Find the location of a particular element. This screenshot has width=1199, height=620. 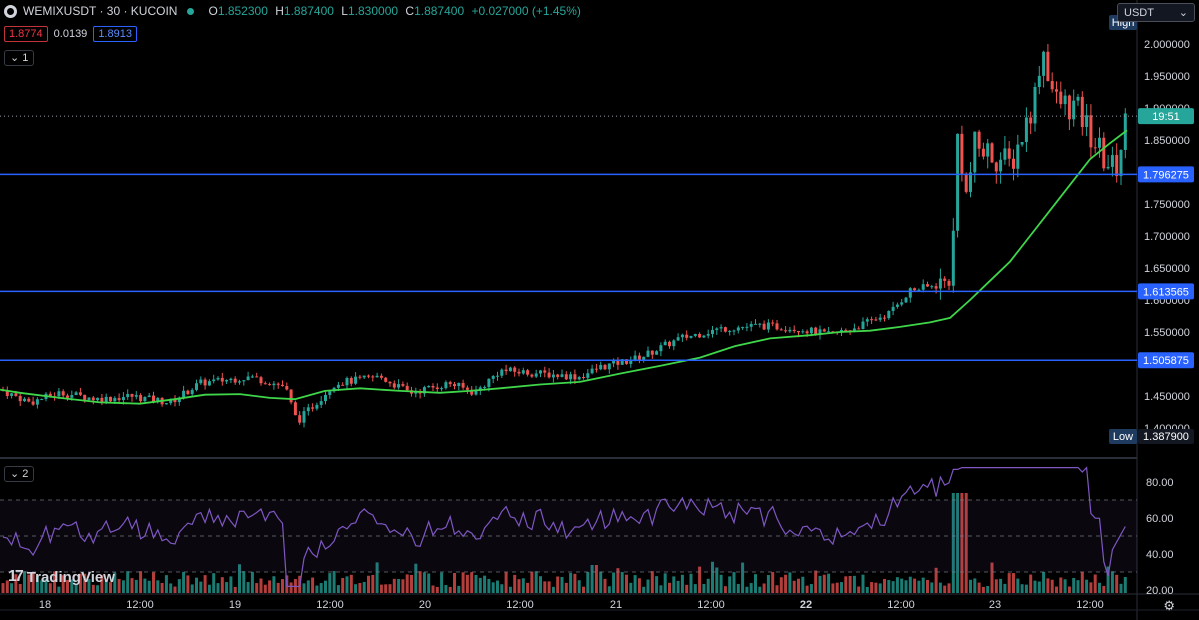

market-status-icon is located at coordinates (191, 11).